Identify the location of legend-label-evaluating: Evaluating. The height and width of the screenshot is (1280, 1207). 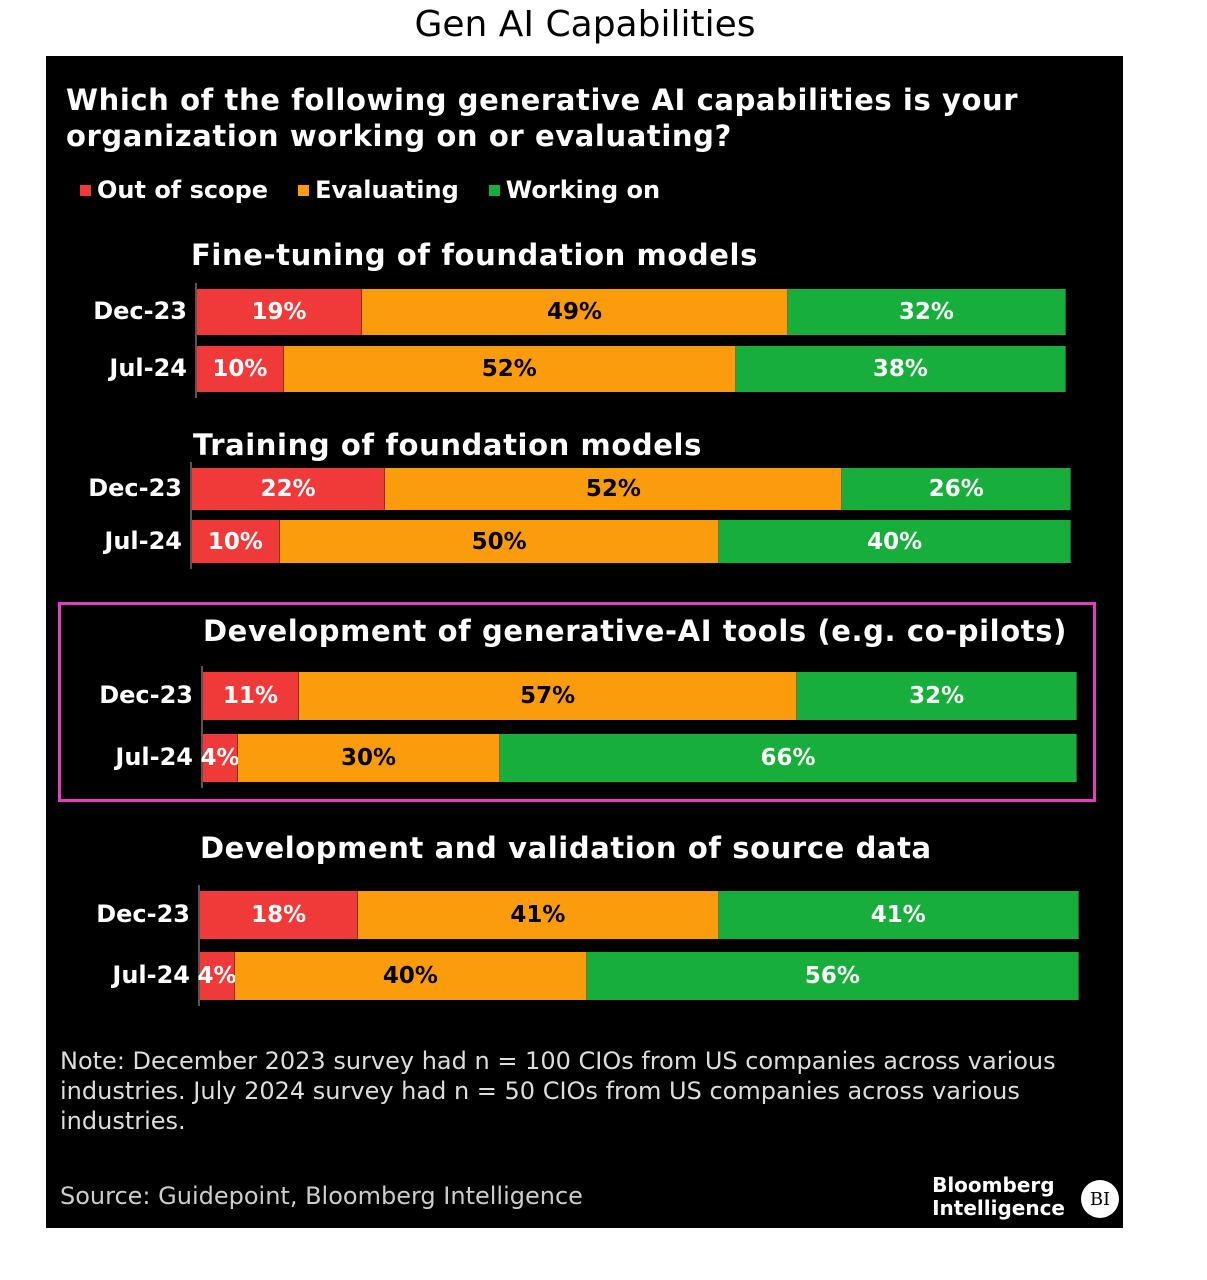
(387, 190).